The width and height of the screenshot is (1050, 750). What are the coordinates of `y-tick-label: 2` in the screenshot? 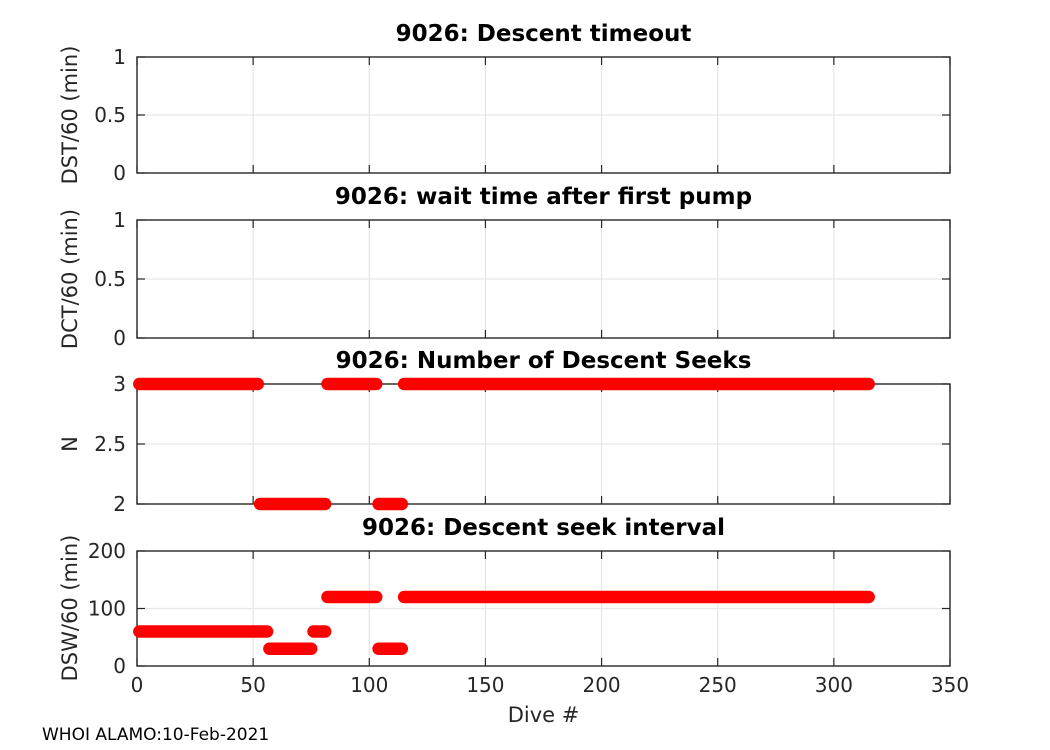 It's located at (119, 504).